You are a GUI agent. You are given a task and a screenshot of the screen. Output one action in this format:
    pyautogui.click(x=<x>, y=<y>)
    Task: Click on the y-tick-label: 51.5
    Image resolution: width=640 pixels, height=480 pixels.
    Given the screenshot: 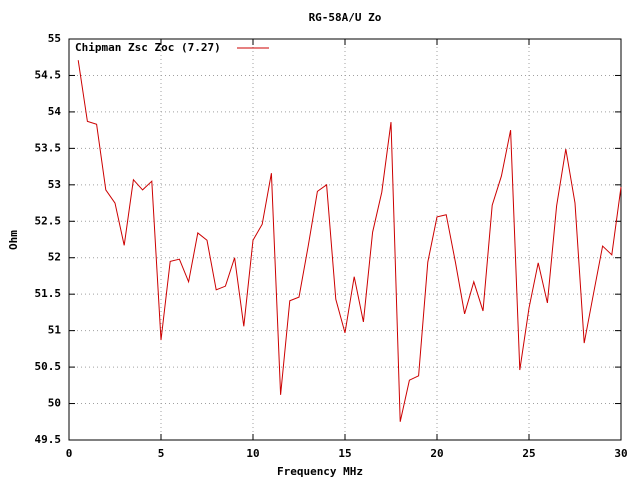 What is the action you would take?
    pyautogui.click(x=48, y=293)
    